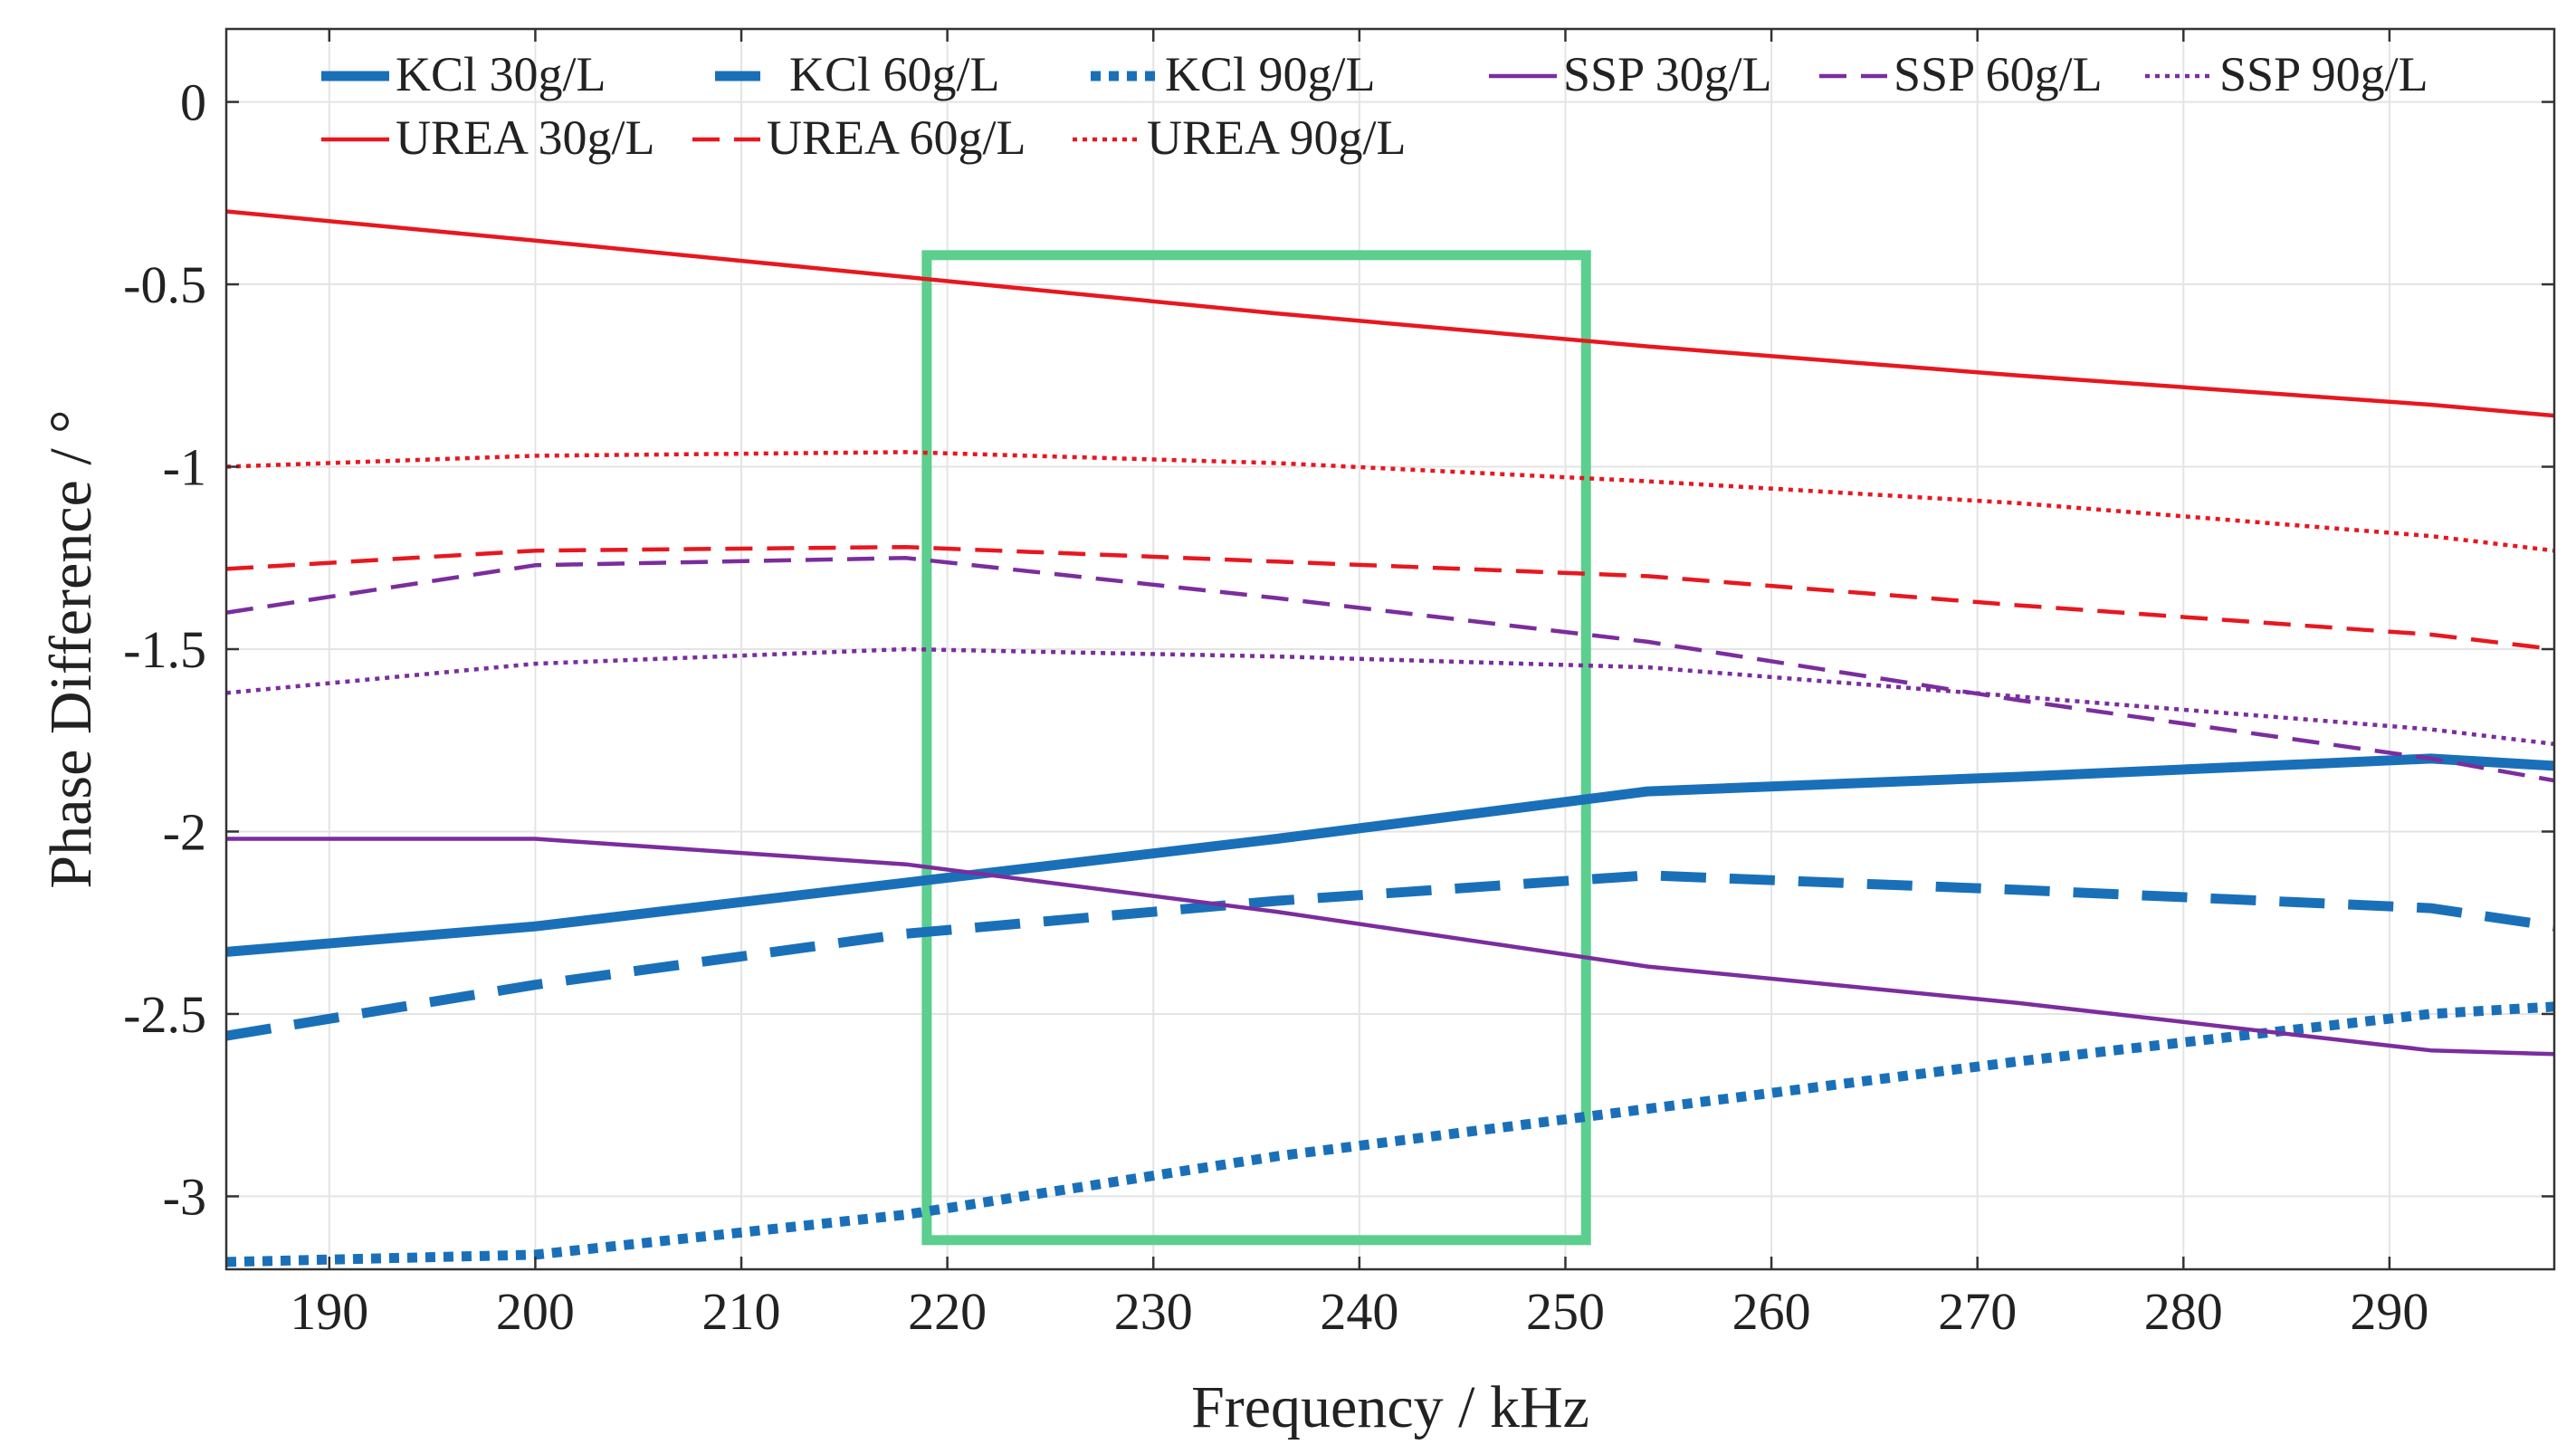 The image size is (2576, 1454). I want to click on legend-label-kcl-60g-l: KCl 60g/L, so click(895, 74).